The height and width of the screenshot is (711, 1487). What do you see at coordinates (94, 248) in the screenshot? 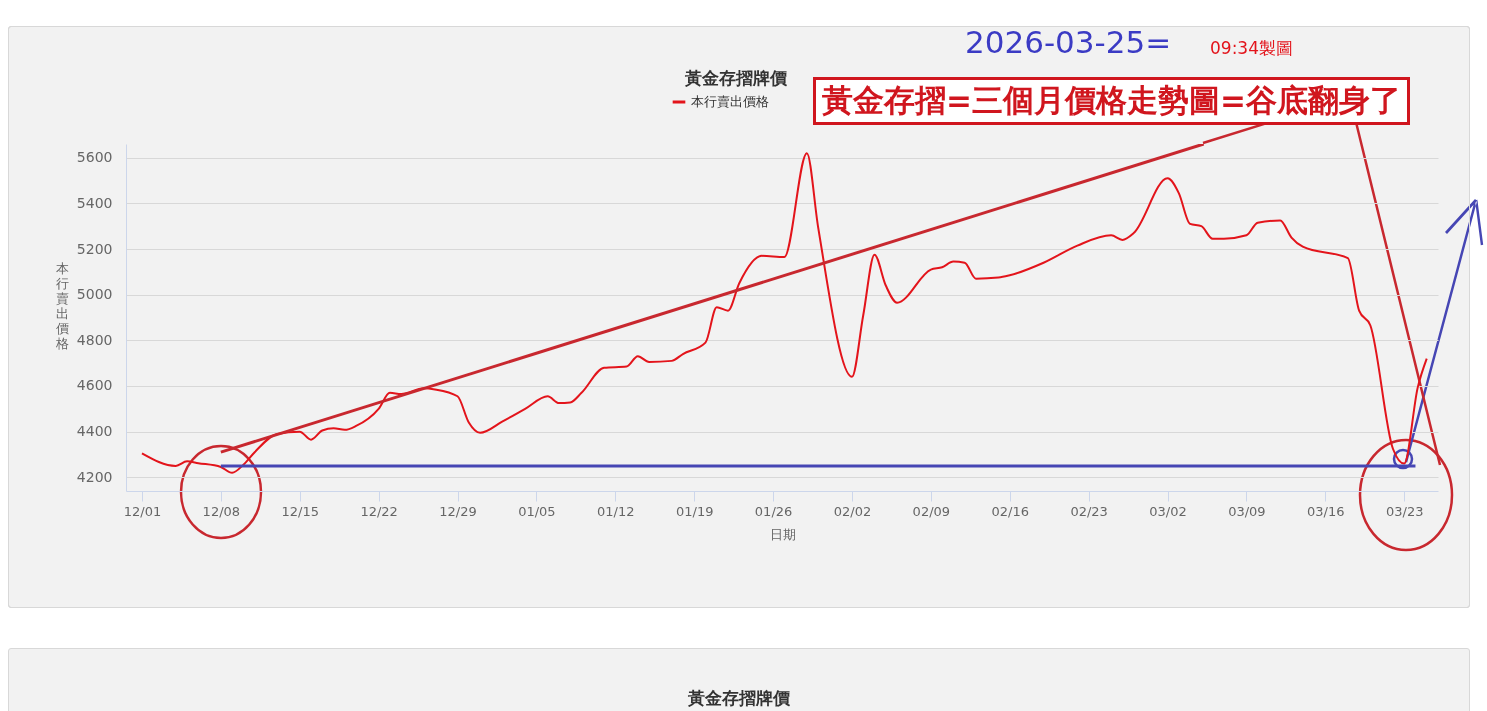
I see `y-tick-label: 5200` at bounding box center [94, 248].